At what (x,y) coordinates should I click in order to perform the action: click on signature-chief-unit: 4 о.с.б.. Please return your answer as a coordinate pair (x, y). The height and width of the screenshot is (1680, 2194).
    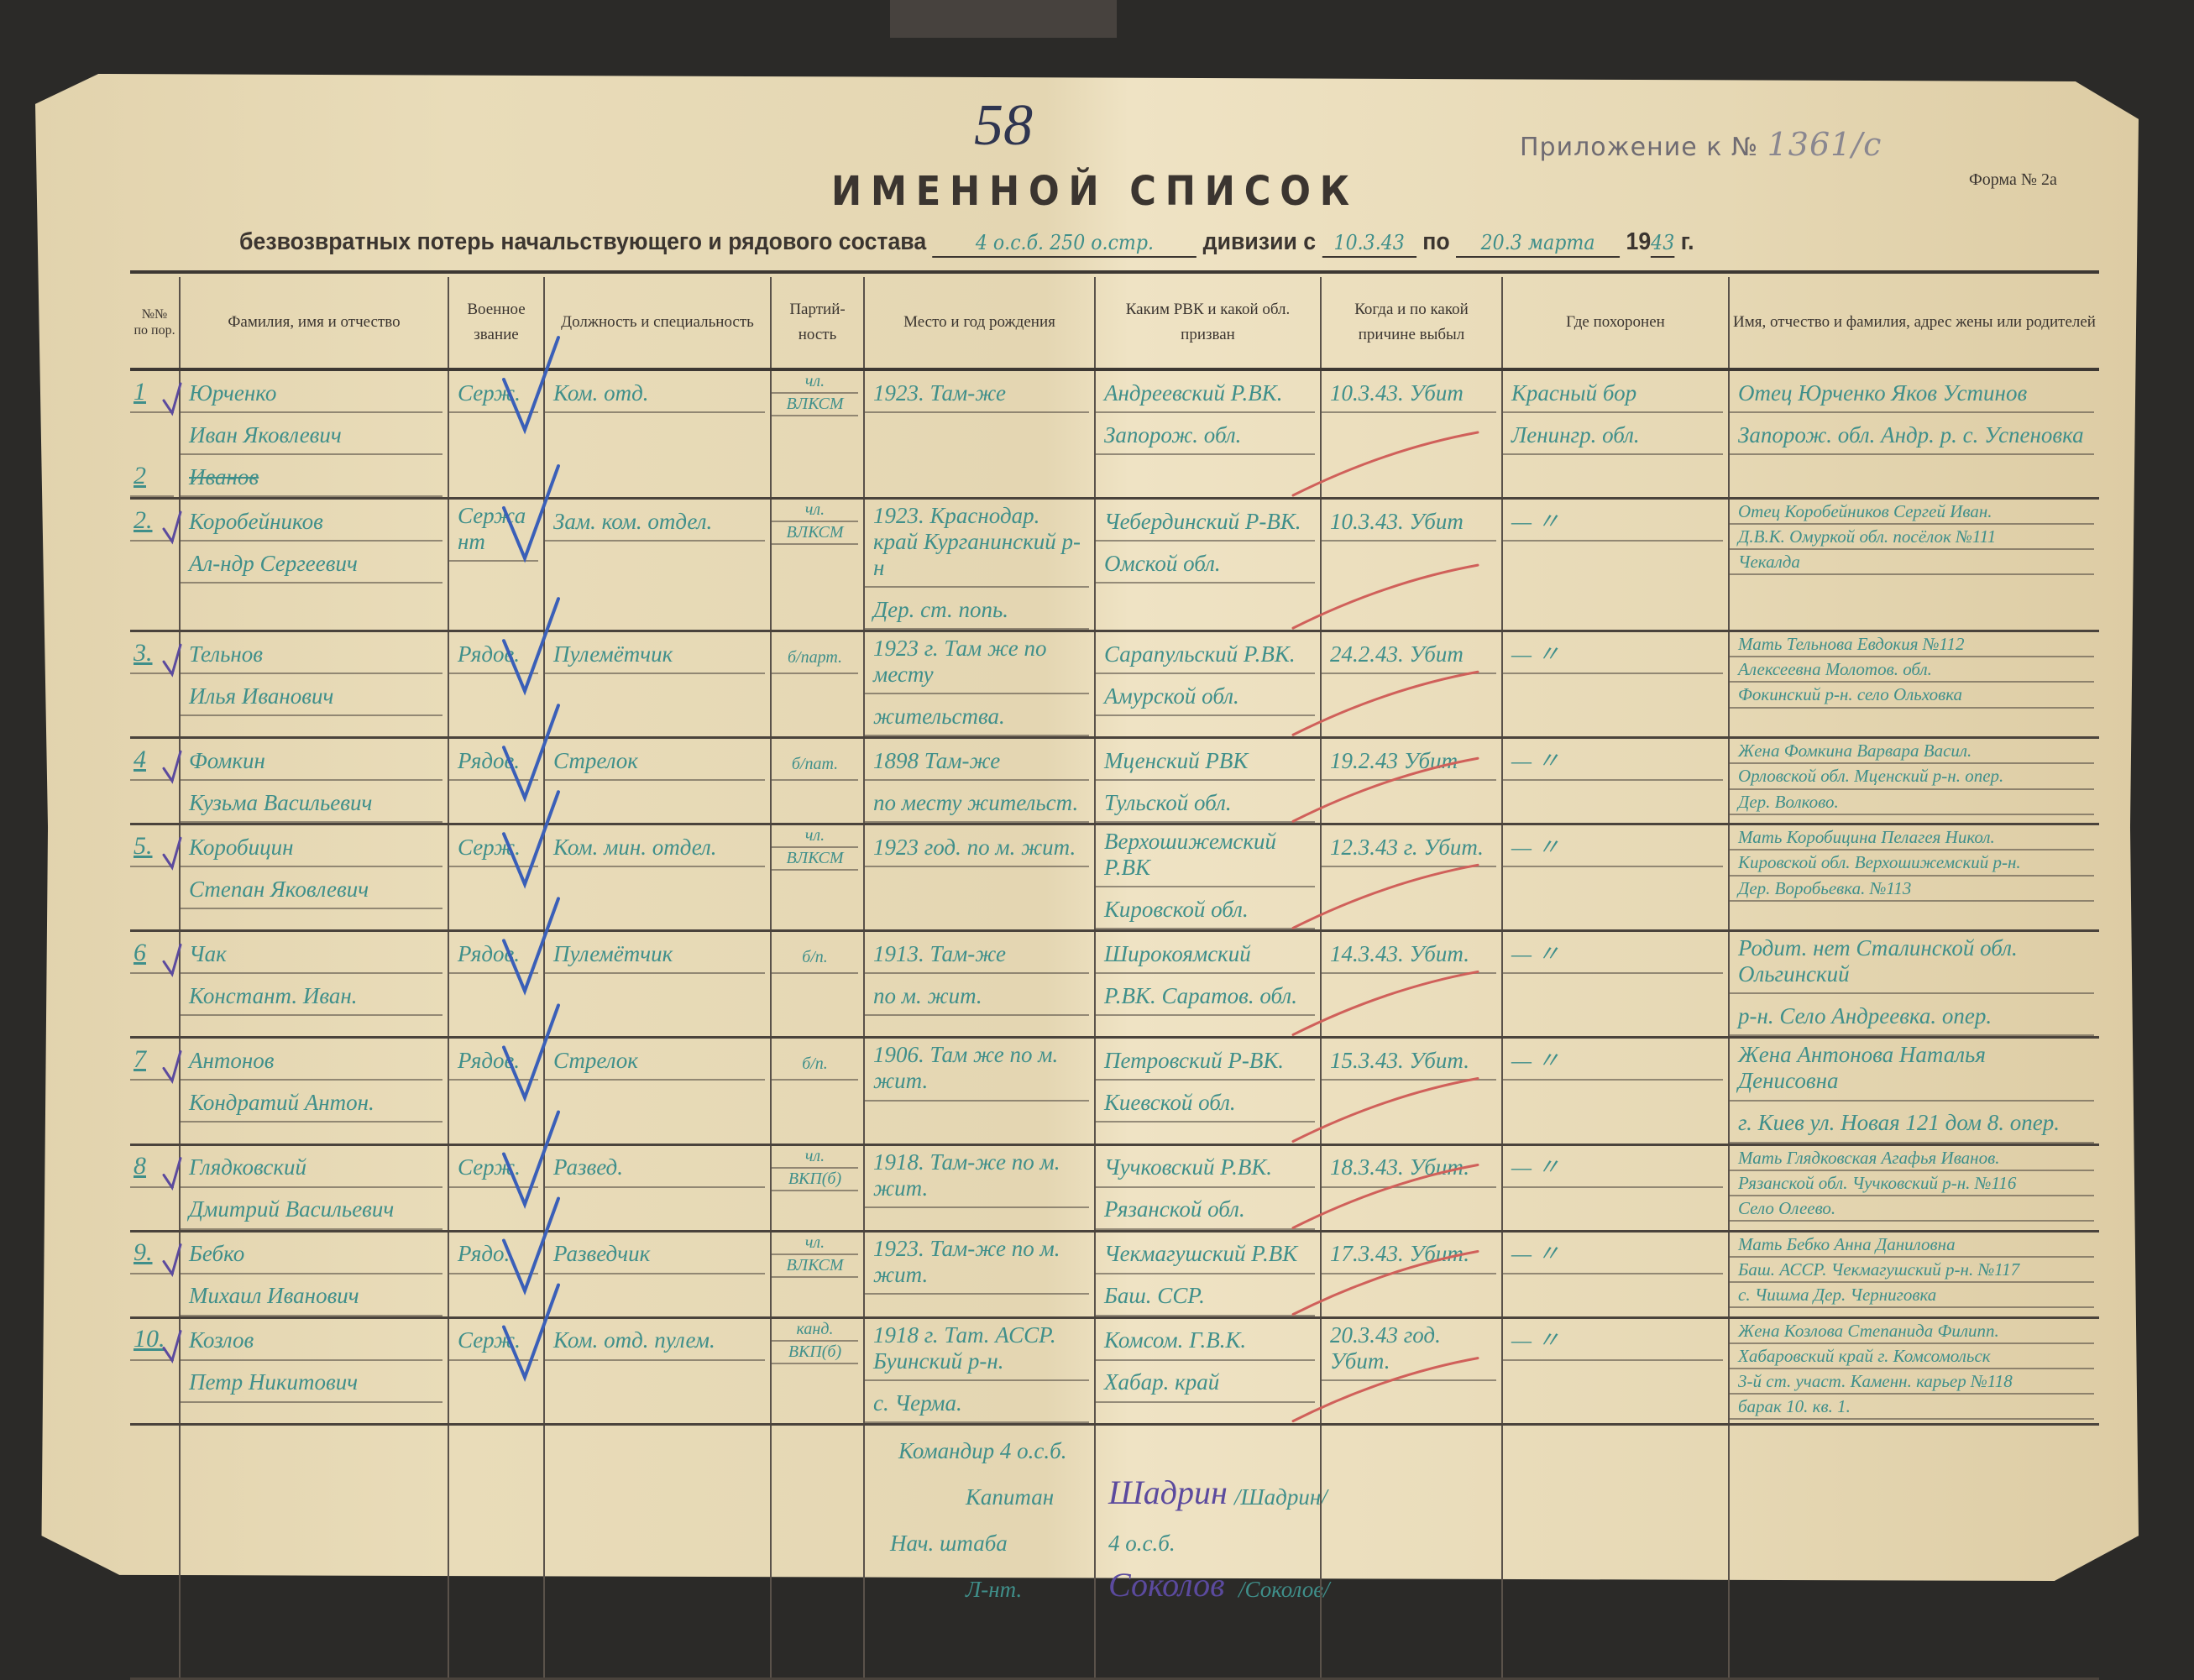
    Looking at the image, I should click on (1142, 1543).